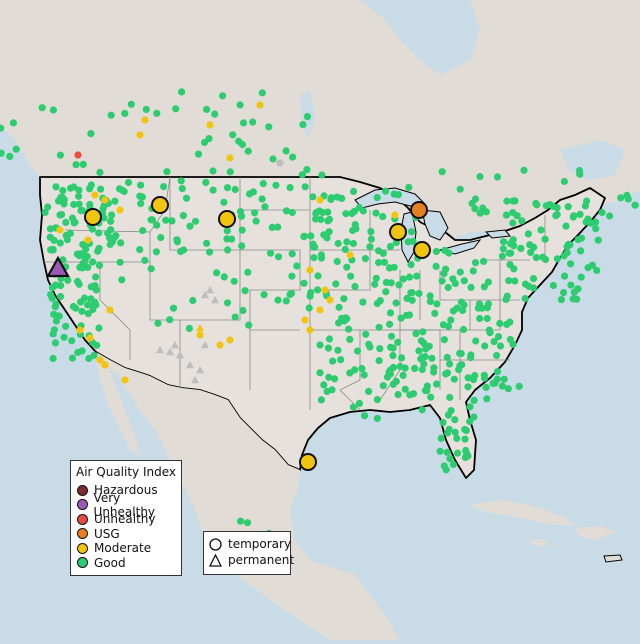  Describe the element at coordinates (308, 462) in the screenshot. I see `moderate-temporary-marker` at that location.